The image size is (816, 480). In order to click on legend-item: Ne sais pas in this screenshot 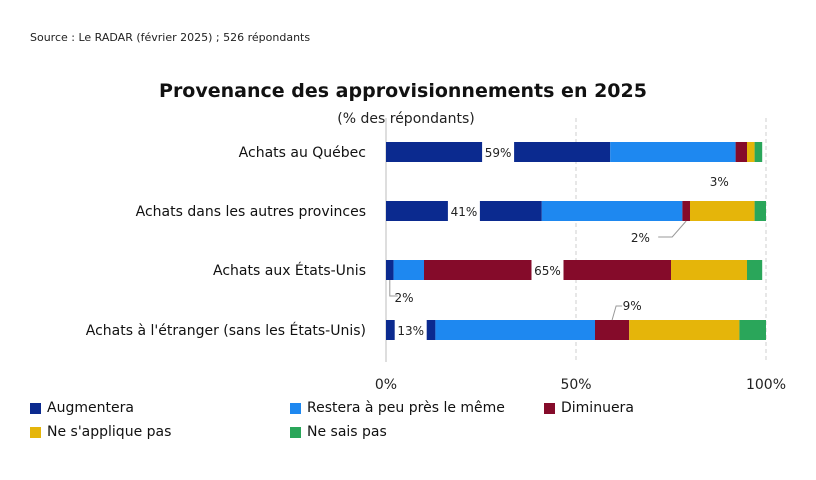, I will do `click(338, 432)`.